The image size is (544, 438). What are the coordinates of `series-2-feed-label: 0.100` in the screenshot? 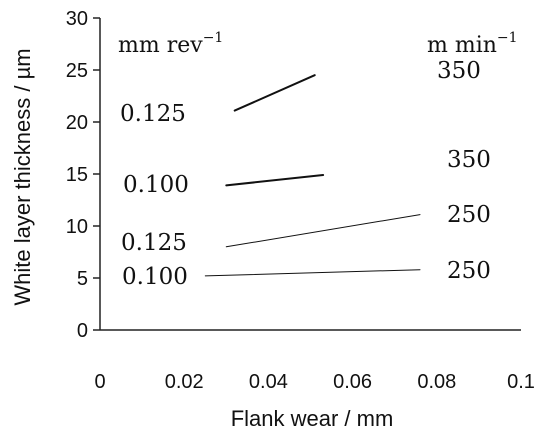 It's located at (156, 185).